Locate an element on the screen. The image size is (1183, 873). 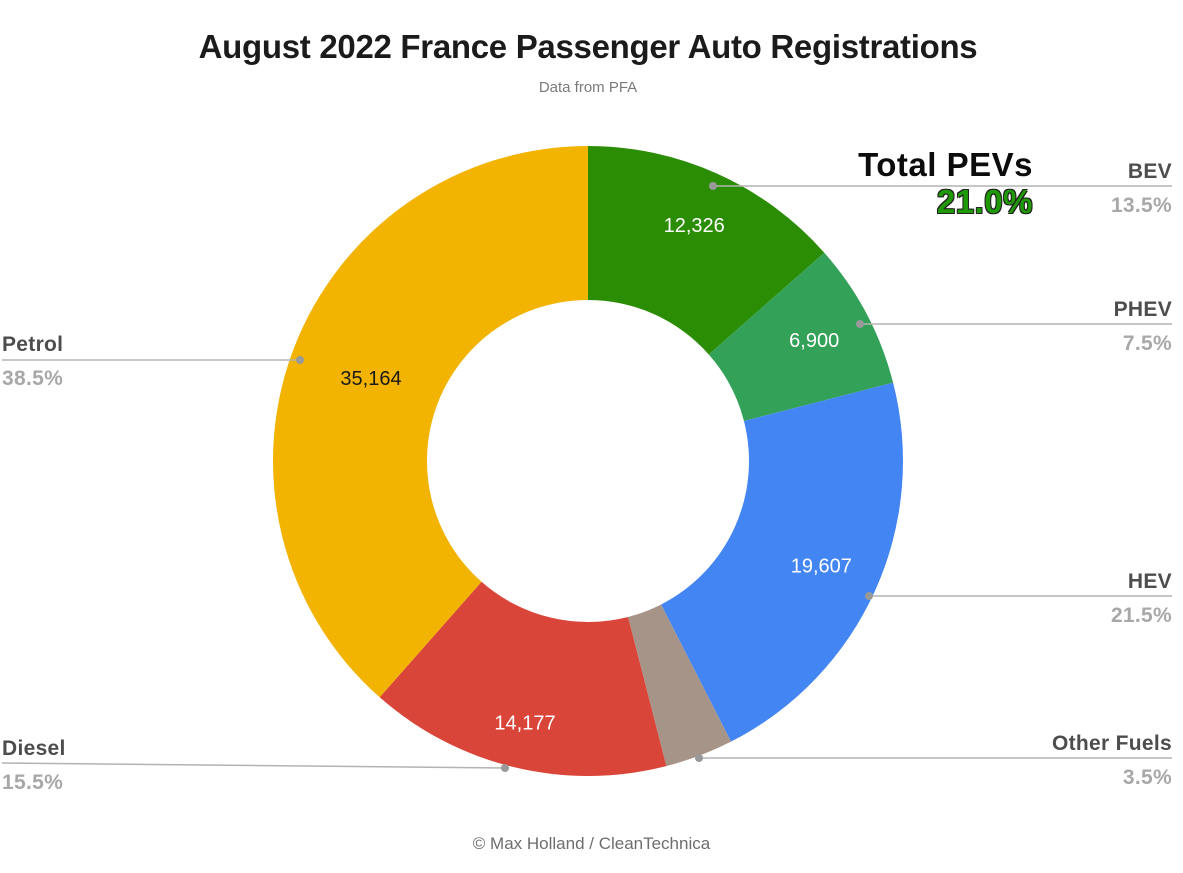
slice-value-diesel: 14,177 is located at coordinates (524, 724).